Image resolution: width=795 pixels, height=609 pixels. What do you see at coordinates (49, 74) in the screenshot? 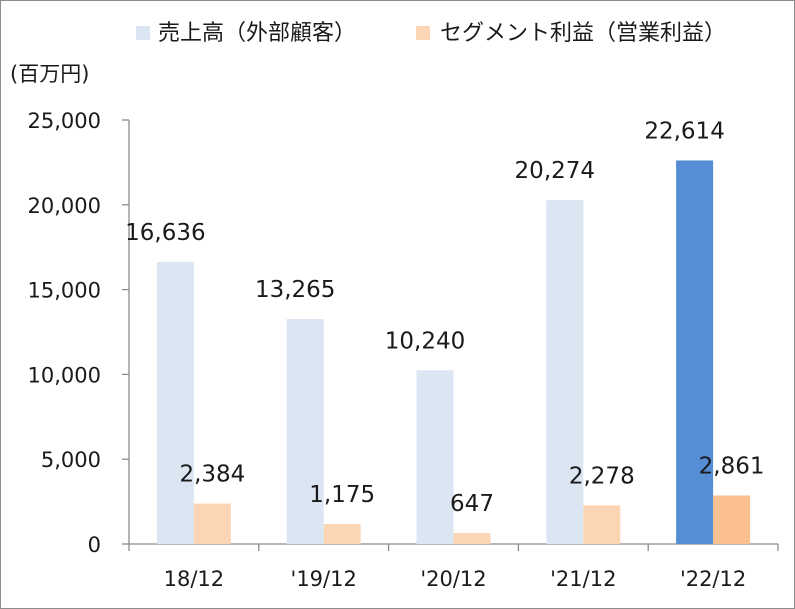
I see `y-axis-unit-label: (百万円)` at bounding box center [49, 74].